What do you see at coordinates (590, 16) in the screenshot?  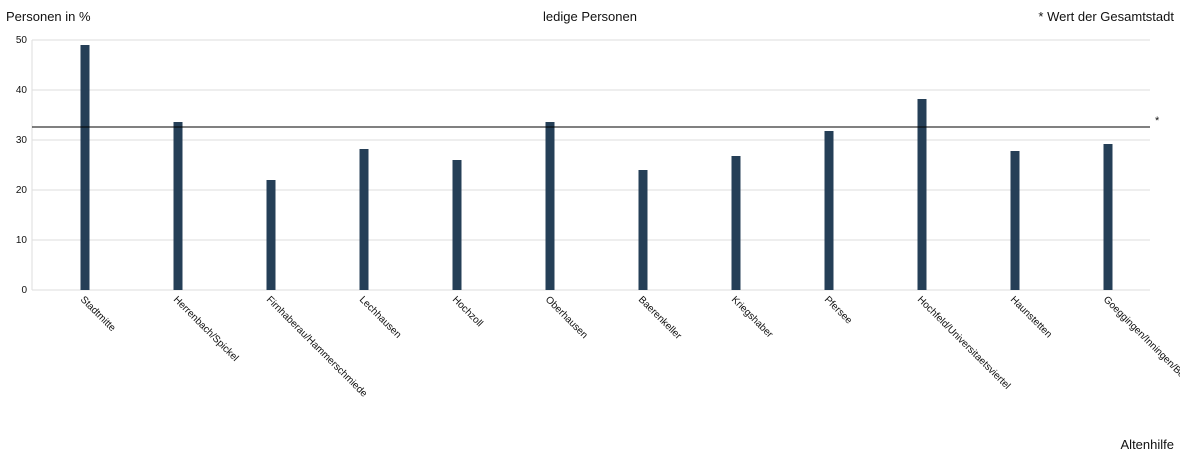 I see `chart-title: ledige Personen` at bounding box center [590, 16].